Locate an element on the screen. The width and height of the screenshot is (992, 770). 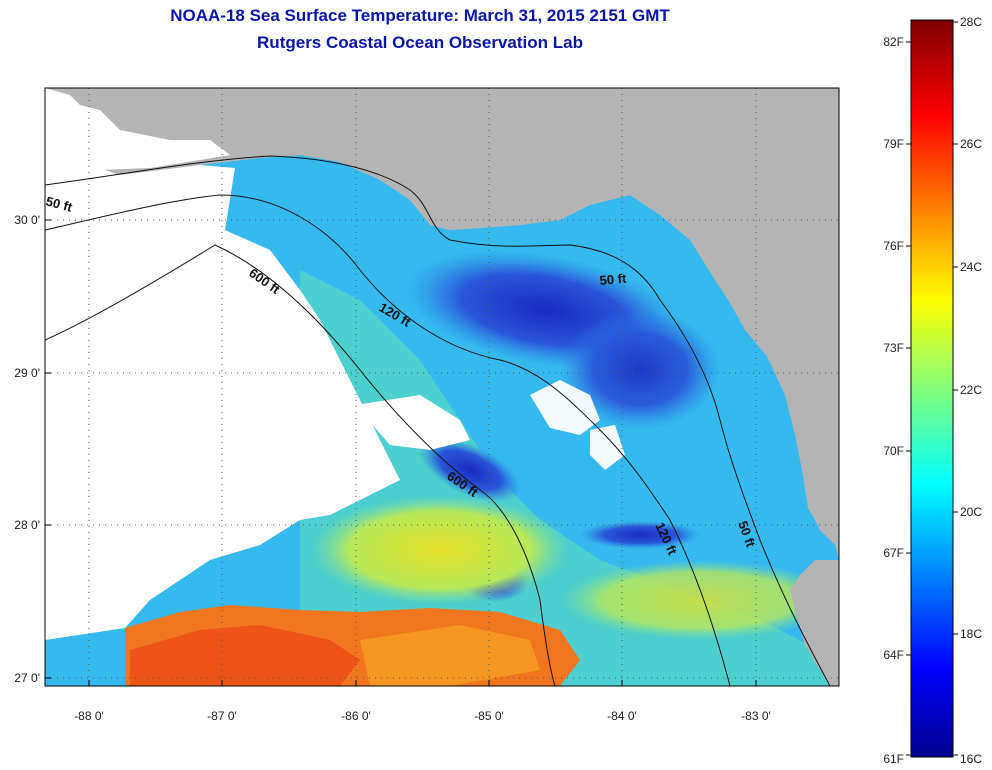
west-florida-peninsula-coast is located at coordinates (814, 623).